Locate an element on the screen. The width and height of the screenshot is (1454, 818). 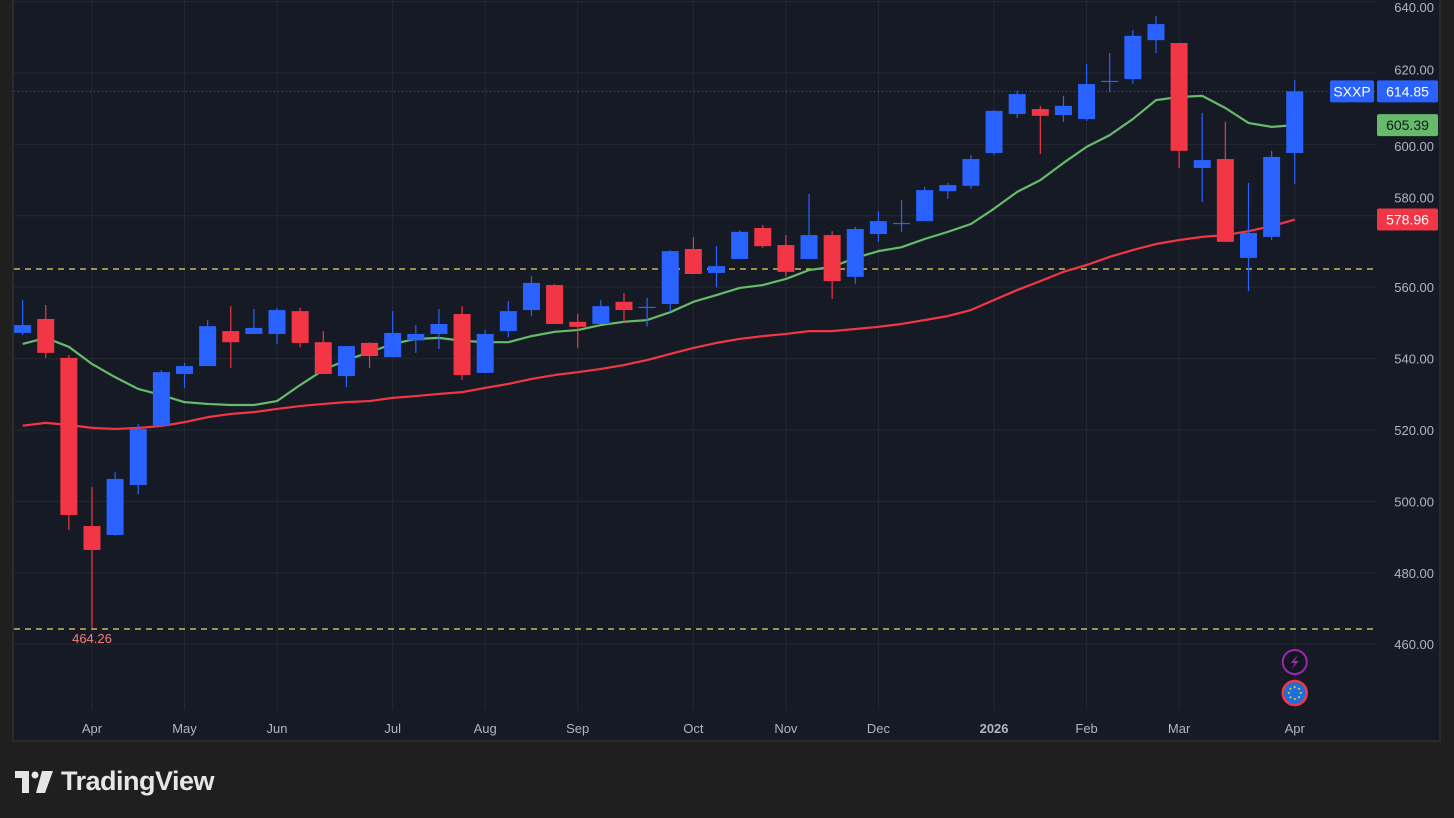
symbol-label-bg is located at coordinates (1352, 91).